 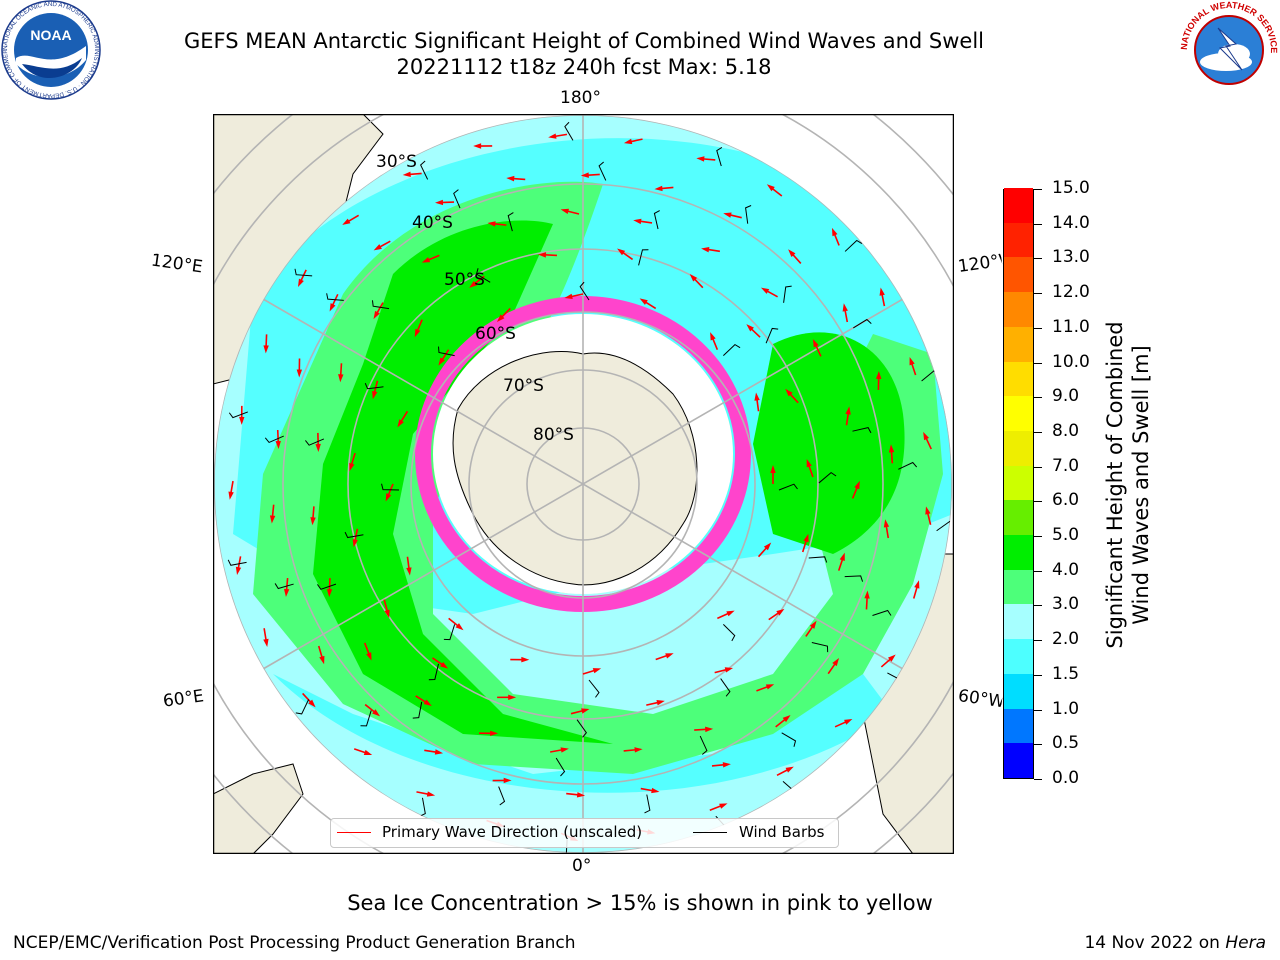 I want to click on date-text: 14 Nov 2022 on, so click(x=1155, y=943).